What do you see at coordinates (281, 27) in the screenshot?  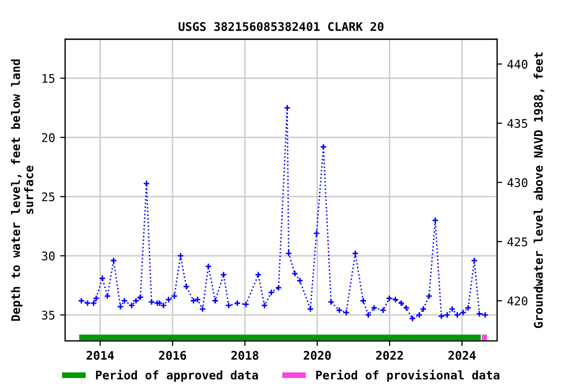 I see `chart-title: USGS 382156085382401 CLARK 20` at bounding box center [281, 27].